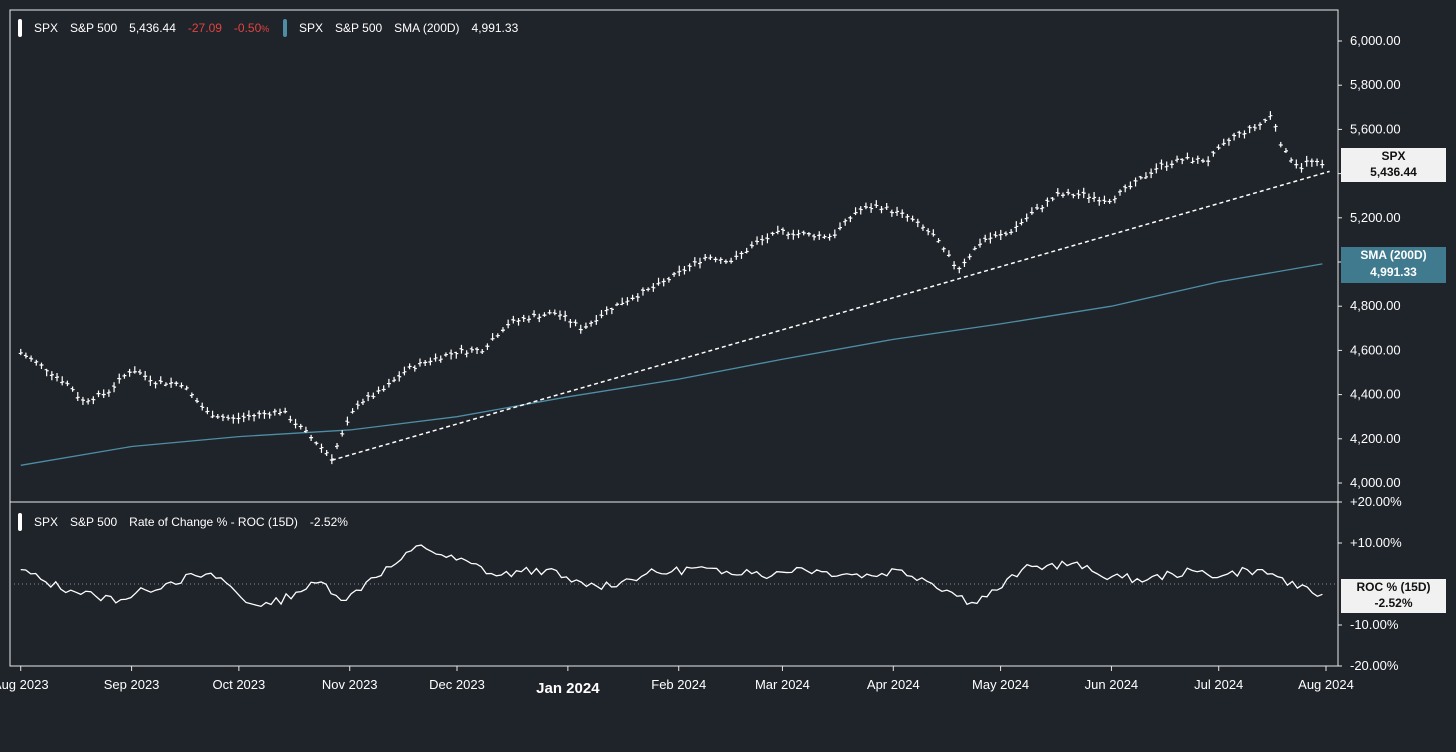 Image resolution: width=1456 pixels, height=752 pixels. I want to click on price-last-value-tag: SPX 5,436.44, so click(1393, 165).